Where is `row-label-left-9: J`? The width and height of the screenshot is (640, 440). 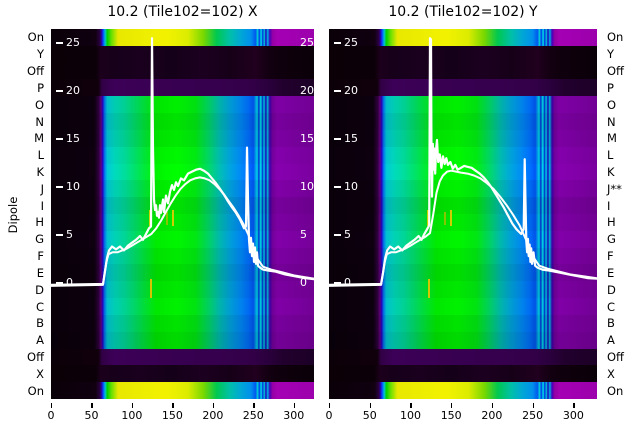
row-label-left-9: J is located at coordinates (42, 188).